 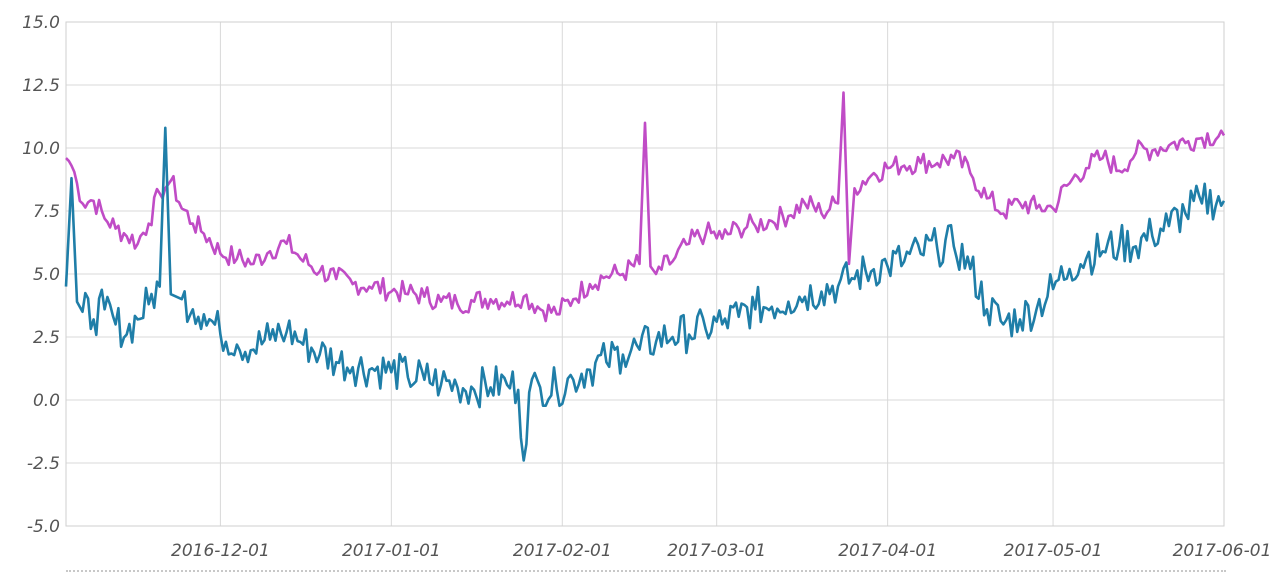 What do you see at coordinates (46, 401) in the screenshot?
I see `y-tick-label: 0.0` at bounding box center [46, 401].